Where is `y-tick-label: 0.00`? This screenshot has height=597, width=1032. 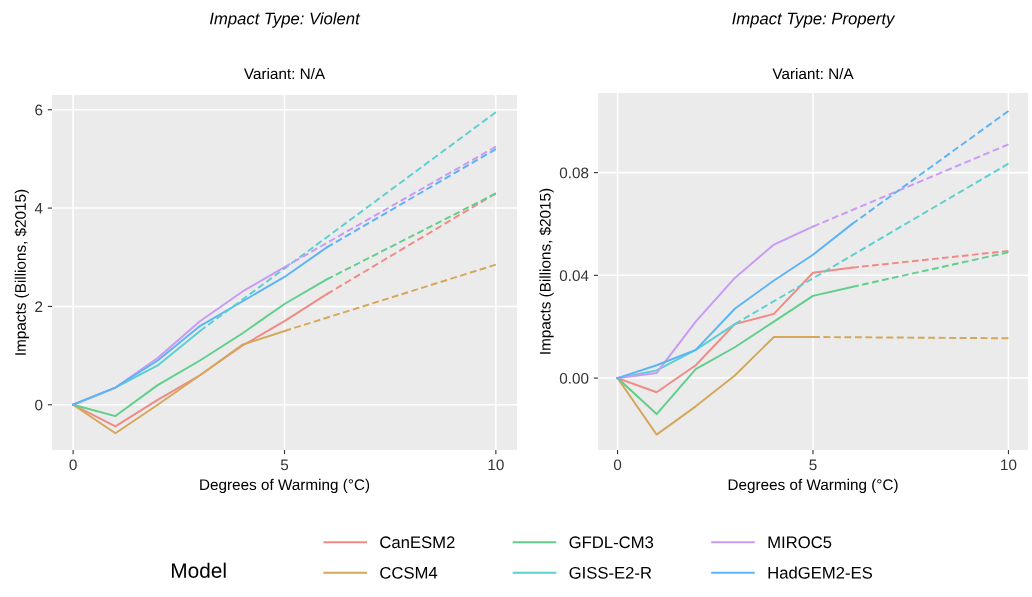 y-tick-label: 0.00 is located at coordinates (574, 378).